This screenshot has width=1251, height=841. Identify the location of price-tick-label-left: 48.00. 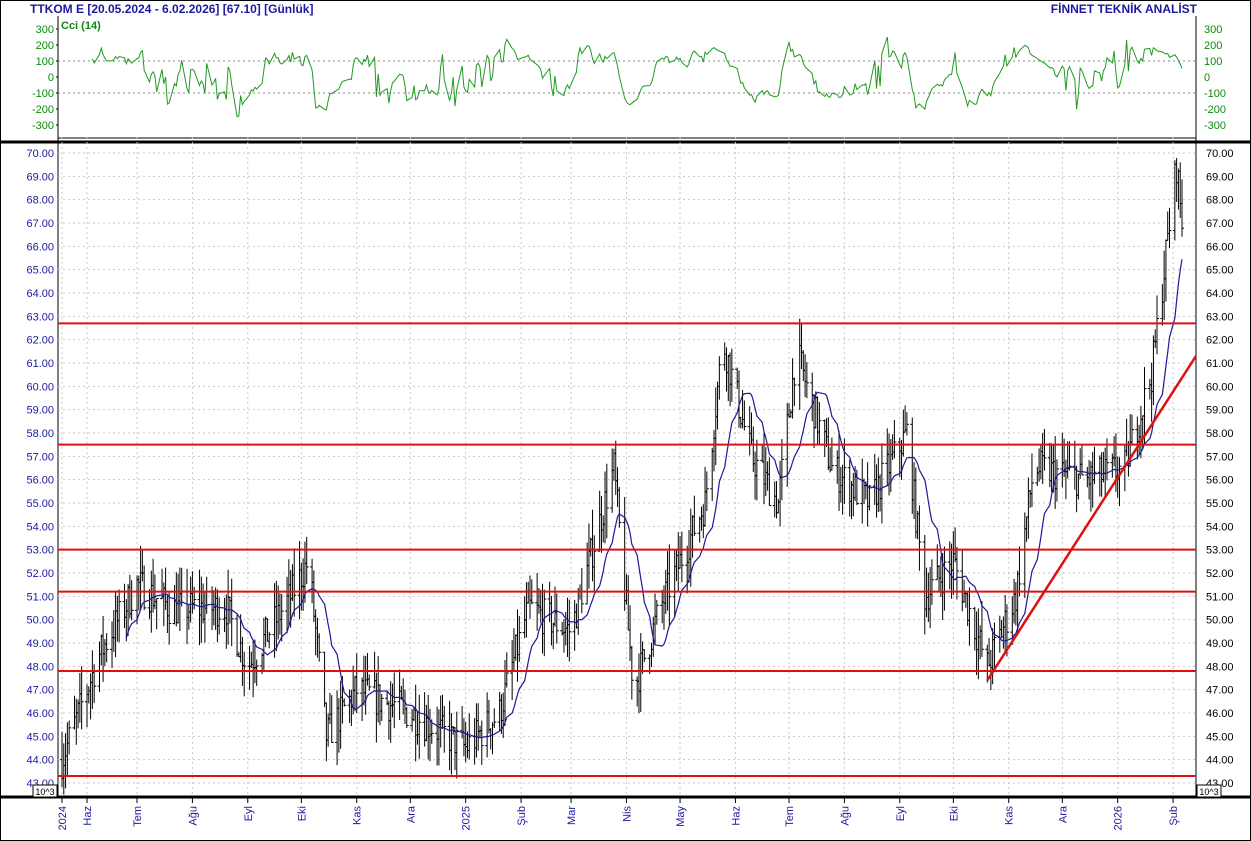
(40, 667).